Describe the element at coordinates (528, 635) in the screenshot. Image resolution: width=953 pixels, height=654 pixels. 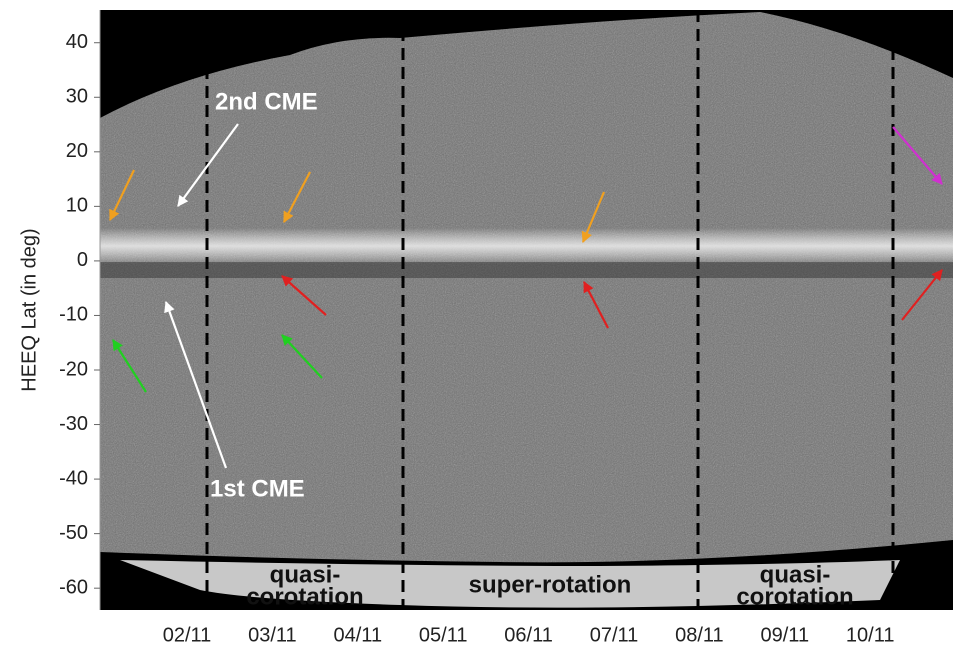
I see `x-tick-label: 06/11` at that location.